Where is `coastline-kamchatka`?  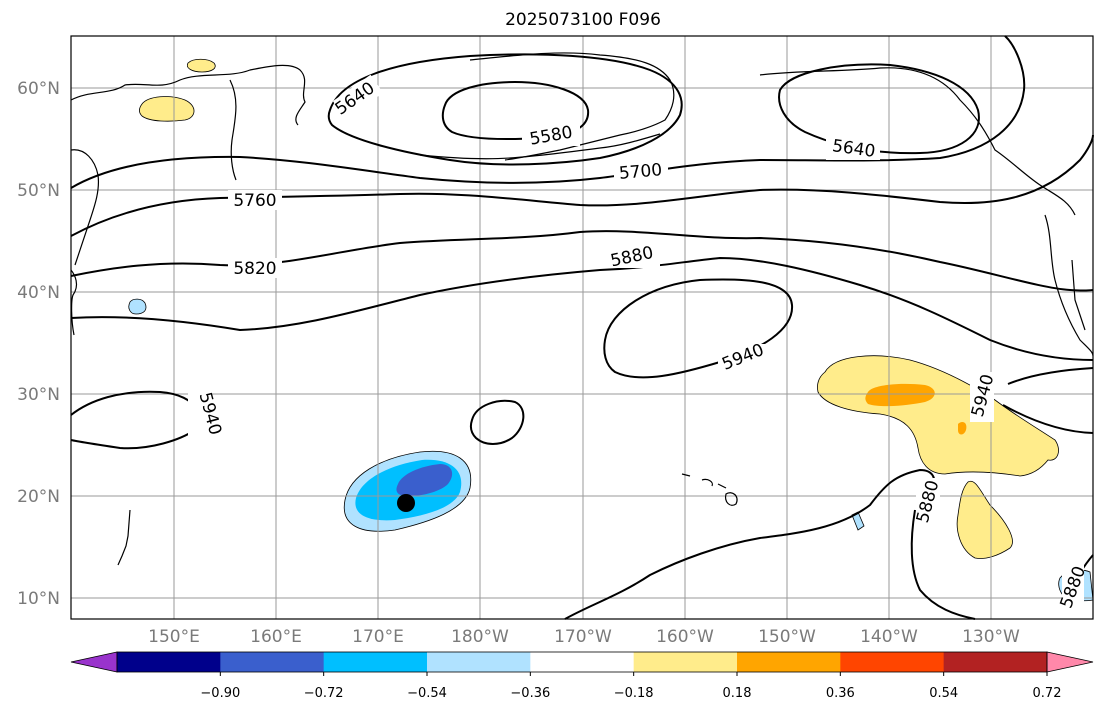
coastline-kamchatka is located at coordinates (233, 130).